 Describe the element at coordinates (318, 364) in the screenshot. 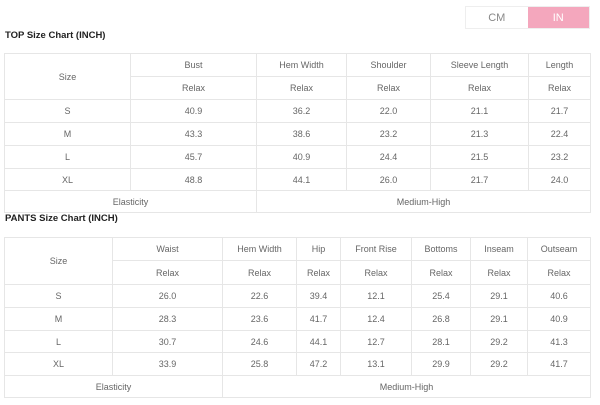

I see `value-cell: 47.2` at that location.